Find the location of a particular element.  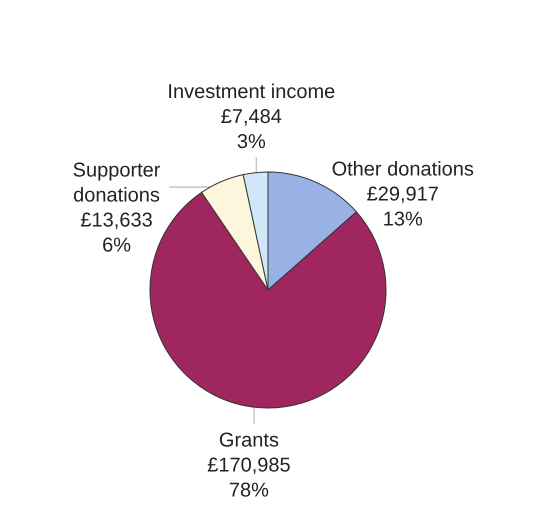

slice-label: Grants is located at coordinates (248, 440).